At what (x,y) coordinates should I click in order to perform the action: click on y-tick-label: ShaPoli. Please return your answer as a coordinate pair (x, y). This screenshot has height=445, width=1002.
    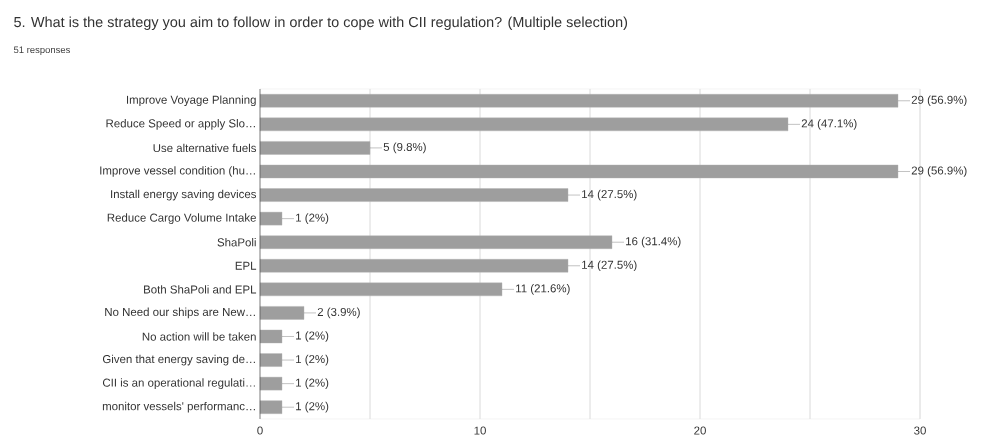
    Looking at the image, I should click on (236, 242).